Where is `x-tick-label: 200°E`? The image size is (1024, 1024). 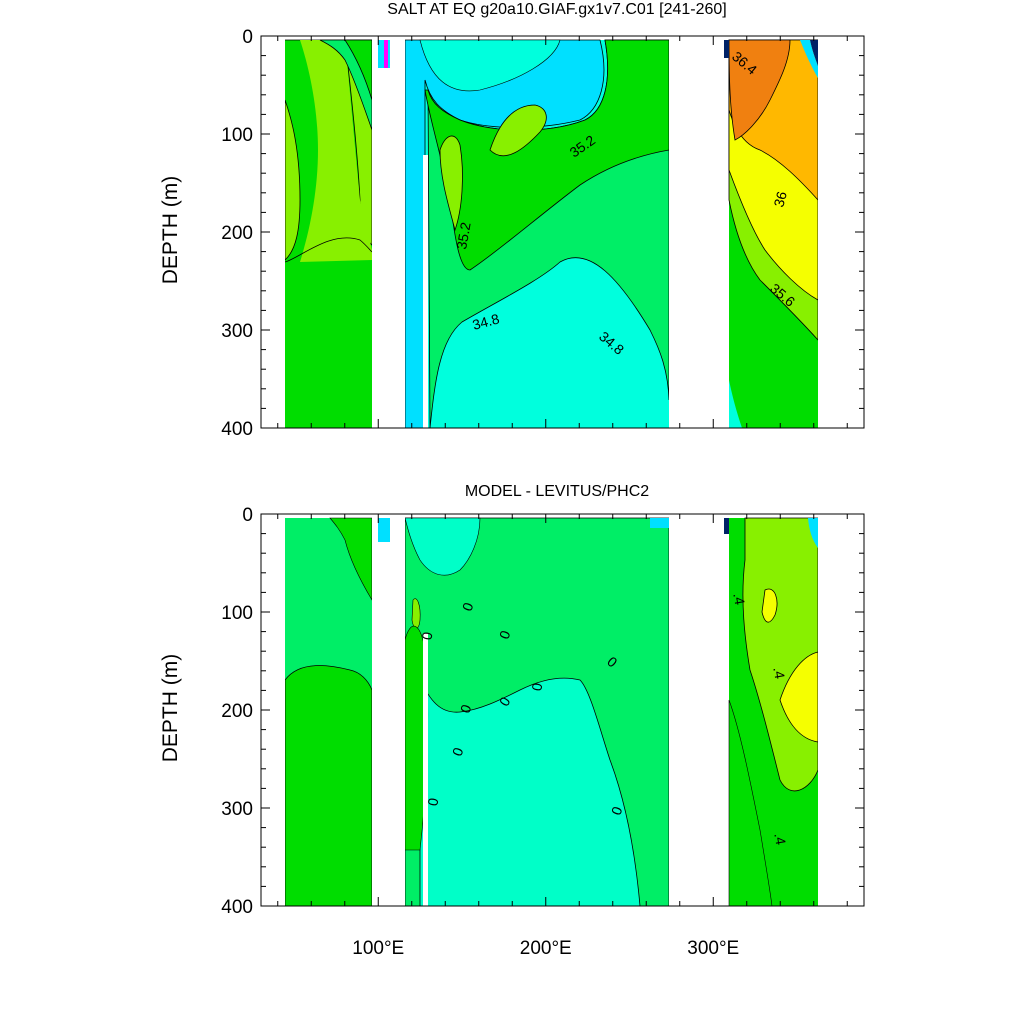
x-tick-label: 200°E is located at coordinates (546, 948).